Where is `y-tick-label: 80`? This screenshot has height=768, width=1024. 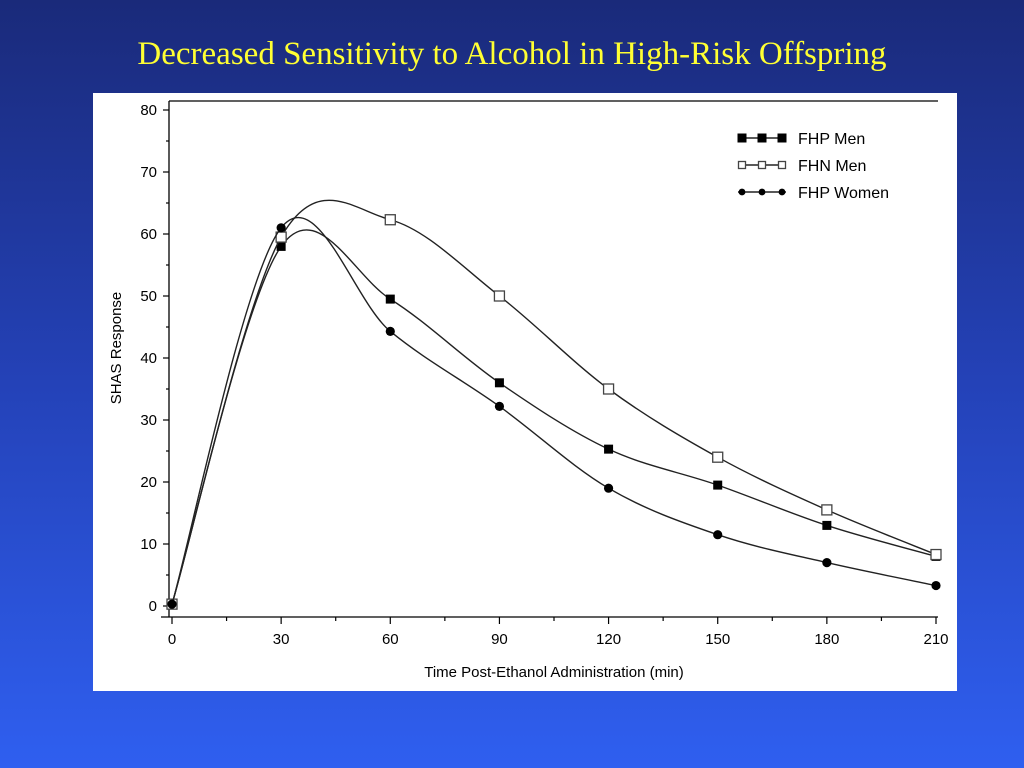
y-tick-label: 80 is located at coordinates (148, 110).